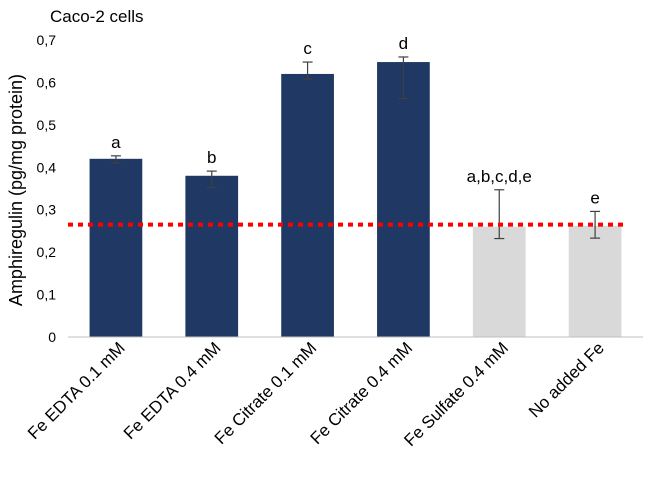 The image size is (650, 488). What do you see at coordinates (307, 48) in the screenshot?
I see `significance-label: c` at bounding box center [307, 48].